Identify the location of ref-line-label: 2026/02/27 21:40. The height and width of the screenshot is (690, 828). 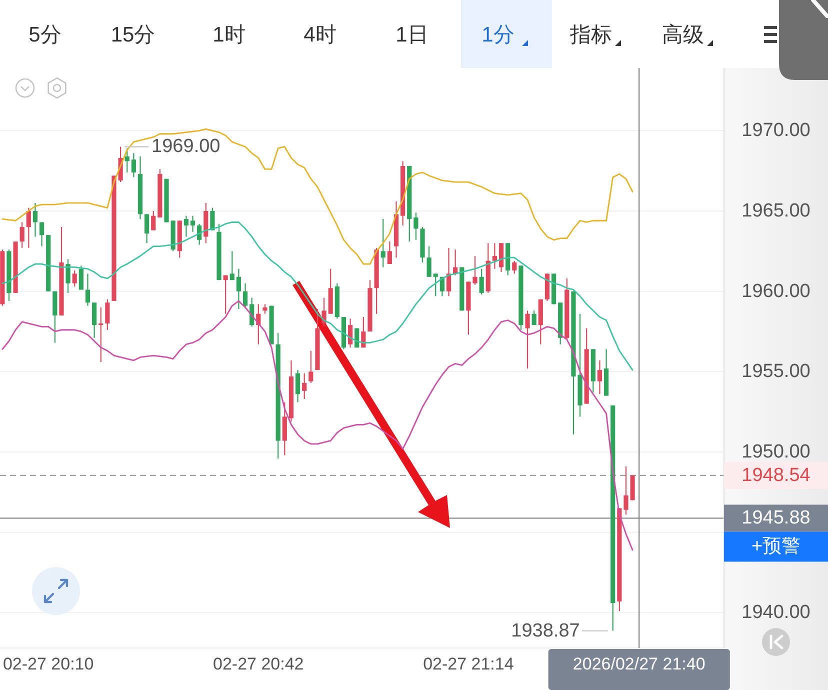
(639, 664).